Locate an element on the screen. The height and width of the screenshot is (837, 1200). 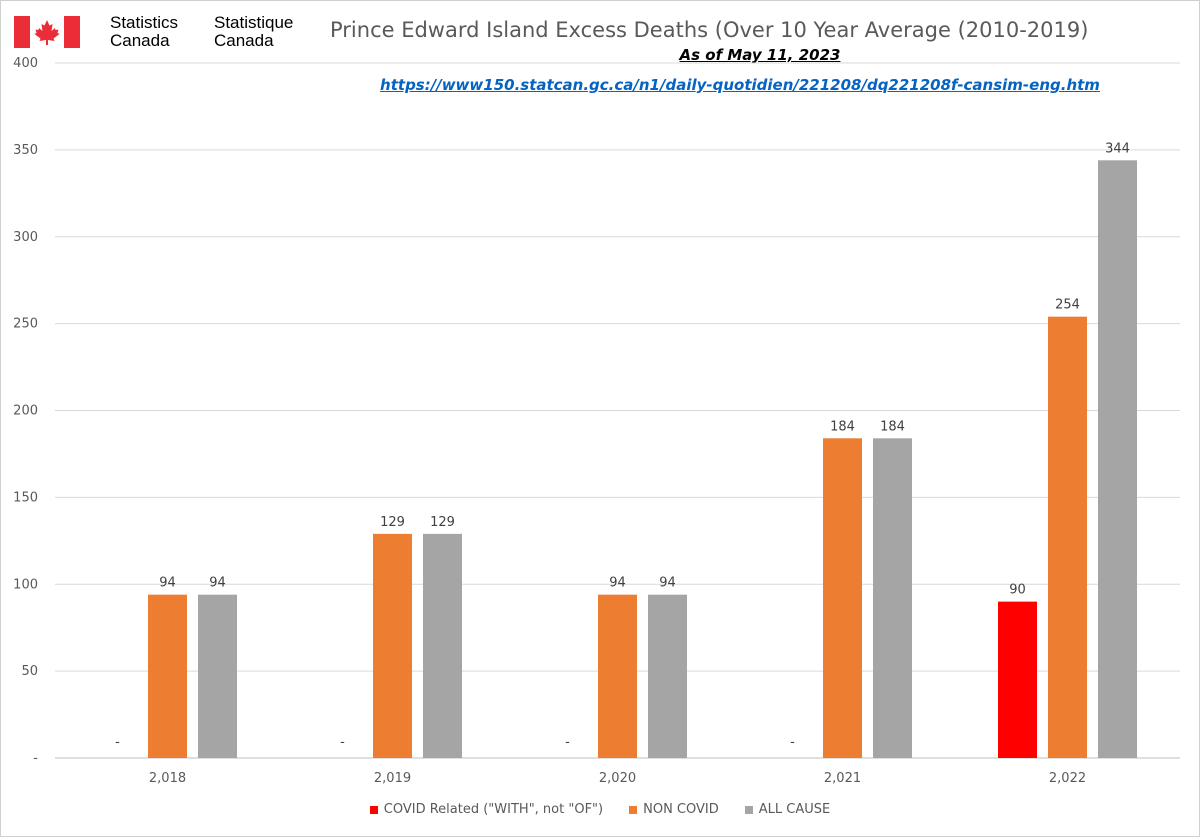
x-tick-label: 2,020 is located at coordinates (617, 778).